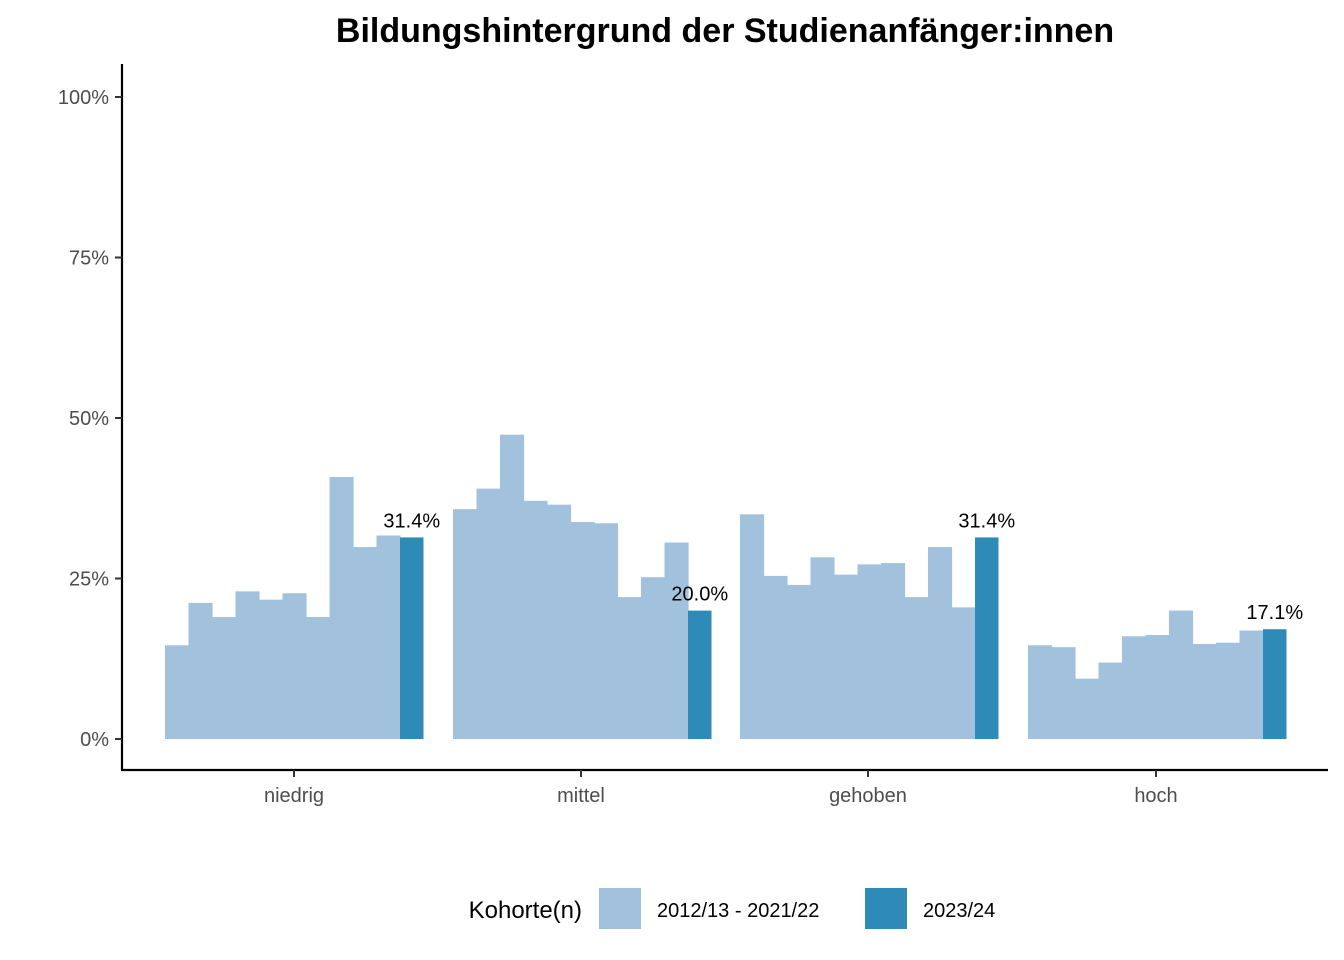  I want to click on data-label-gehoben: 31.4%, so click(986, 521).